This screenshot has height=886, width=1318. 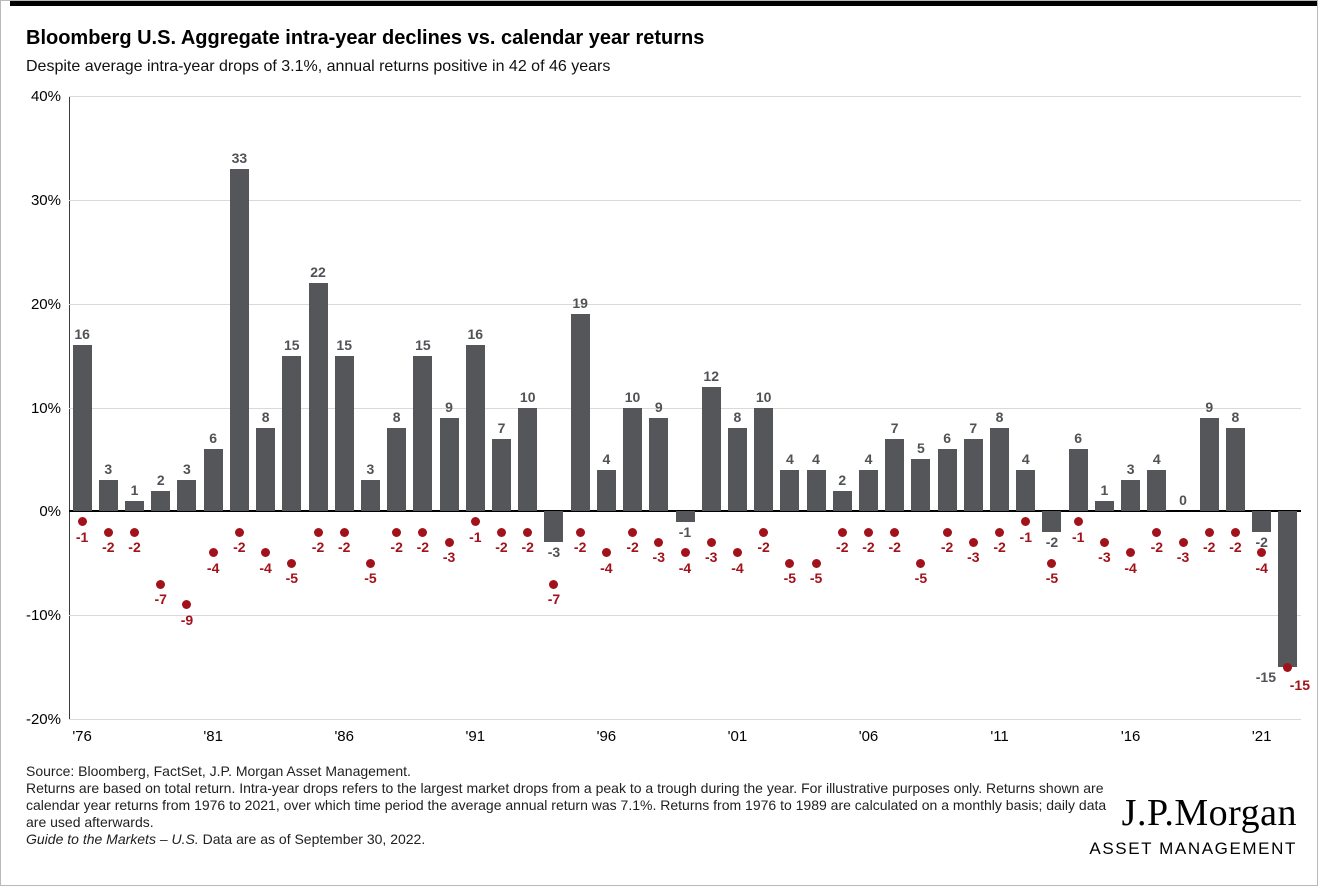 What do you see at coordinates (1130, 736) in the screenshot?
I see `x-tick-label: '16` at bounding box center [1130, 736].